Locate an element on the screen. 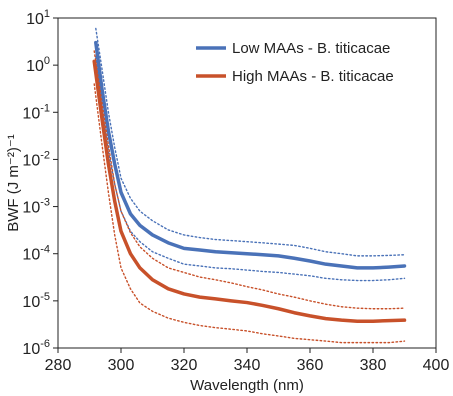 This screenshot has width=453, height=396. x-tick-label: 380 is located at coordinates (373, 365).